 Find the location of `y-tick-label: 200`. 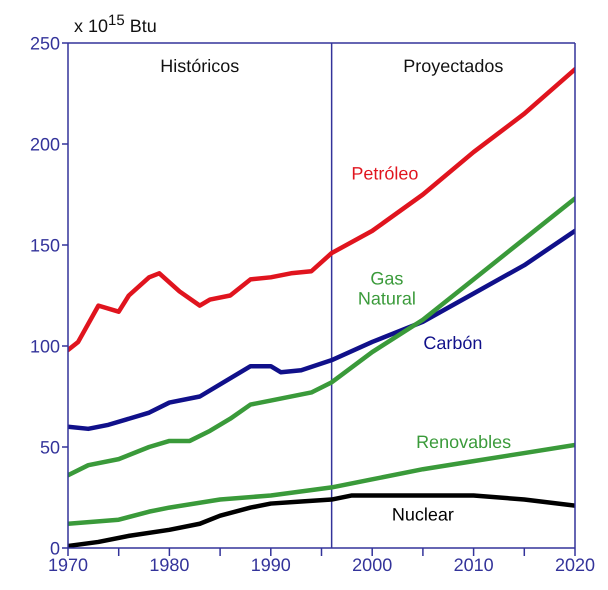

y-tick-label: 200 is located at coordinates (45, 144).